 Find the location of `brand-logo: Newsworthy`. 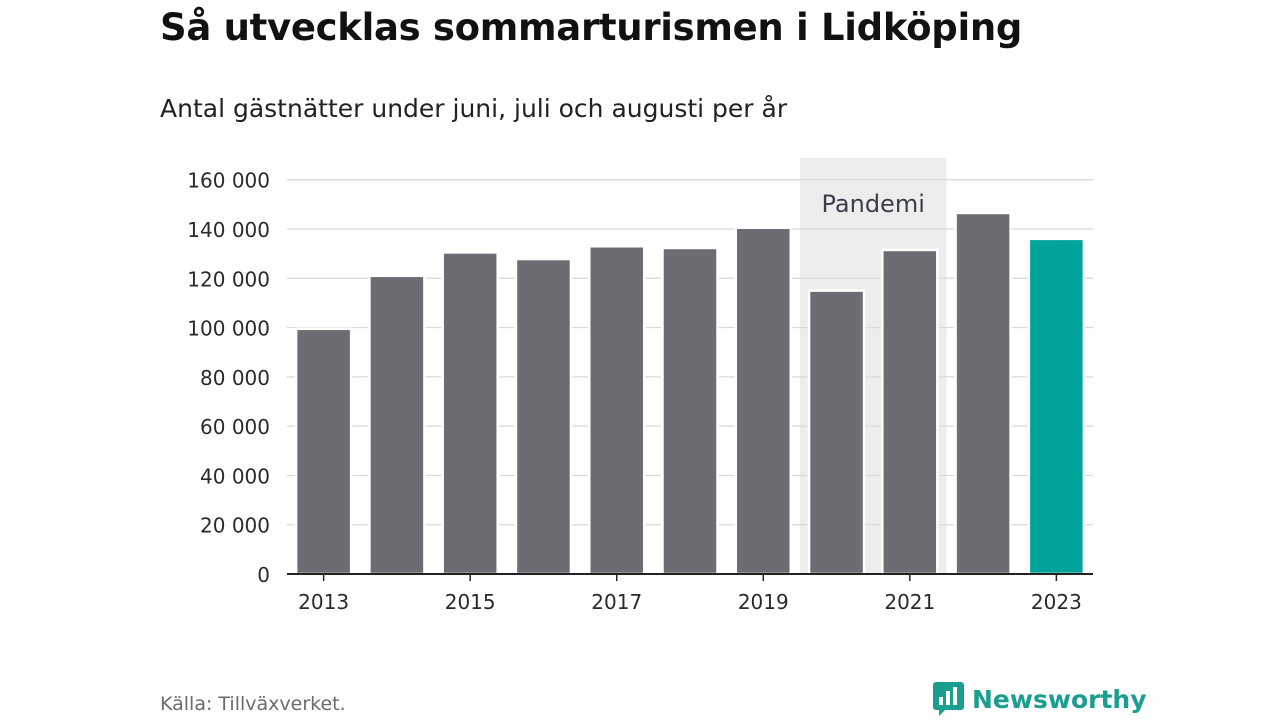

brand-logo: Newsworthy is located at coordinates (1040, 699).